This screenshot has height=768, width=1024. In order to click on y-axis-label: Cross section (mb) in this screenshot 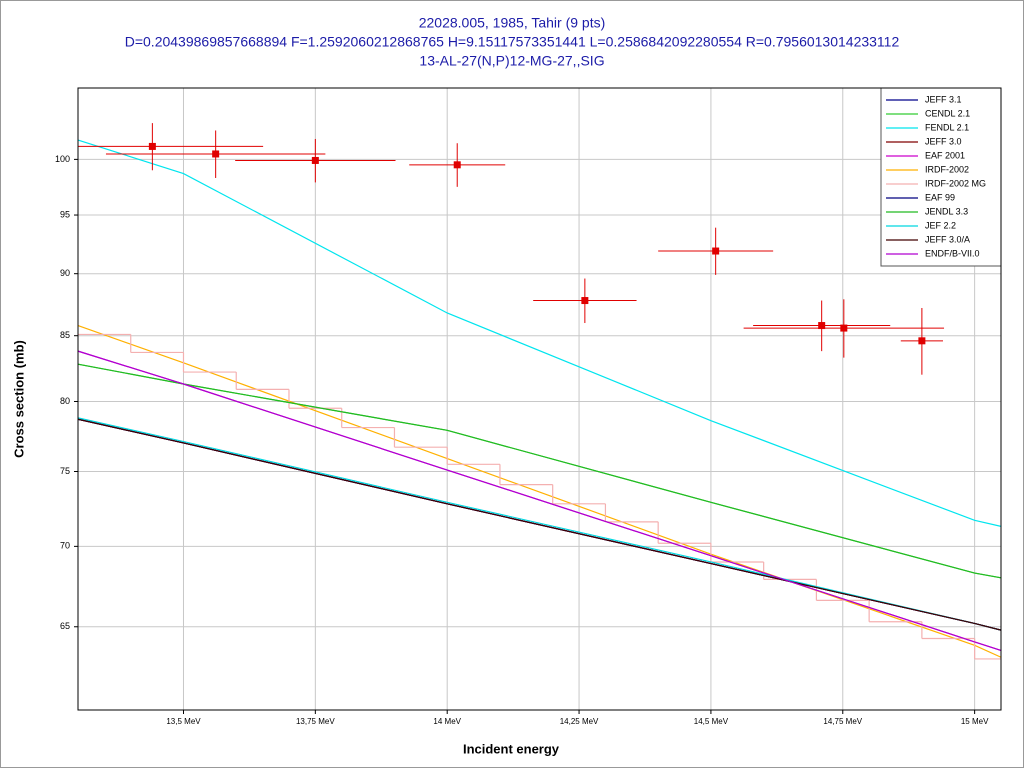, I will do `click(18, 399)`.